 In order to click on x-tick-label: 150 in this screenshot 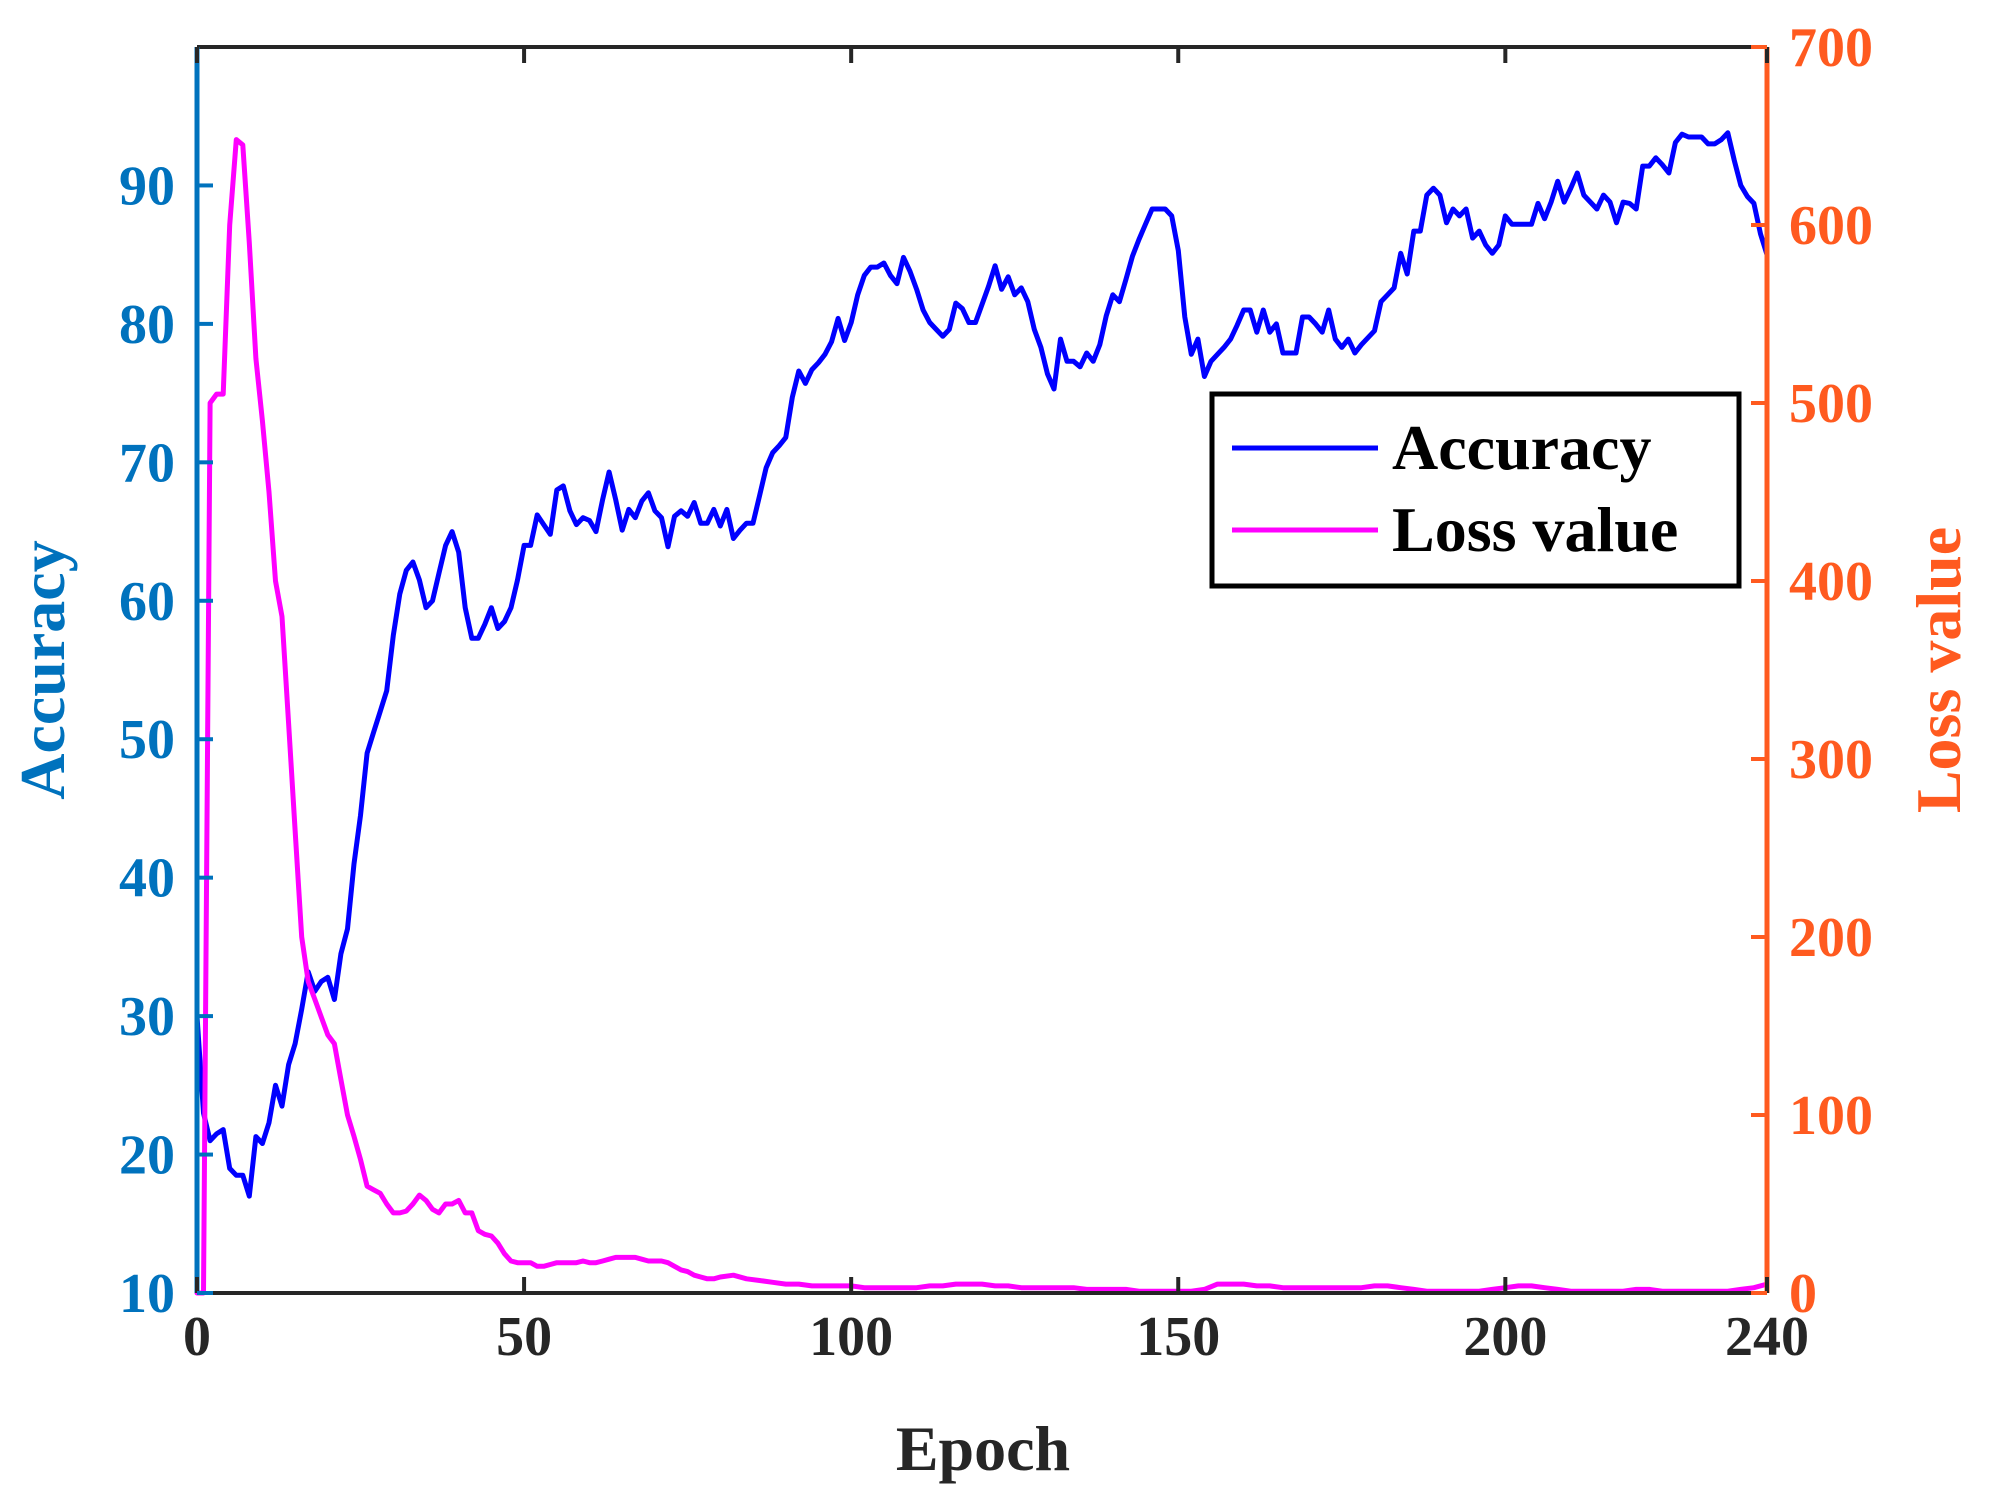, I will do `click(1178, 1337)`.